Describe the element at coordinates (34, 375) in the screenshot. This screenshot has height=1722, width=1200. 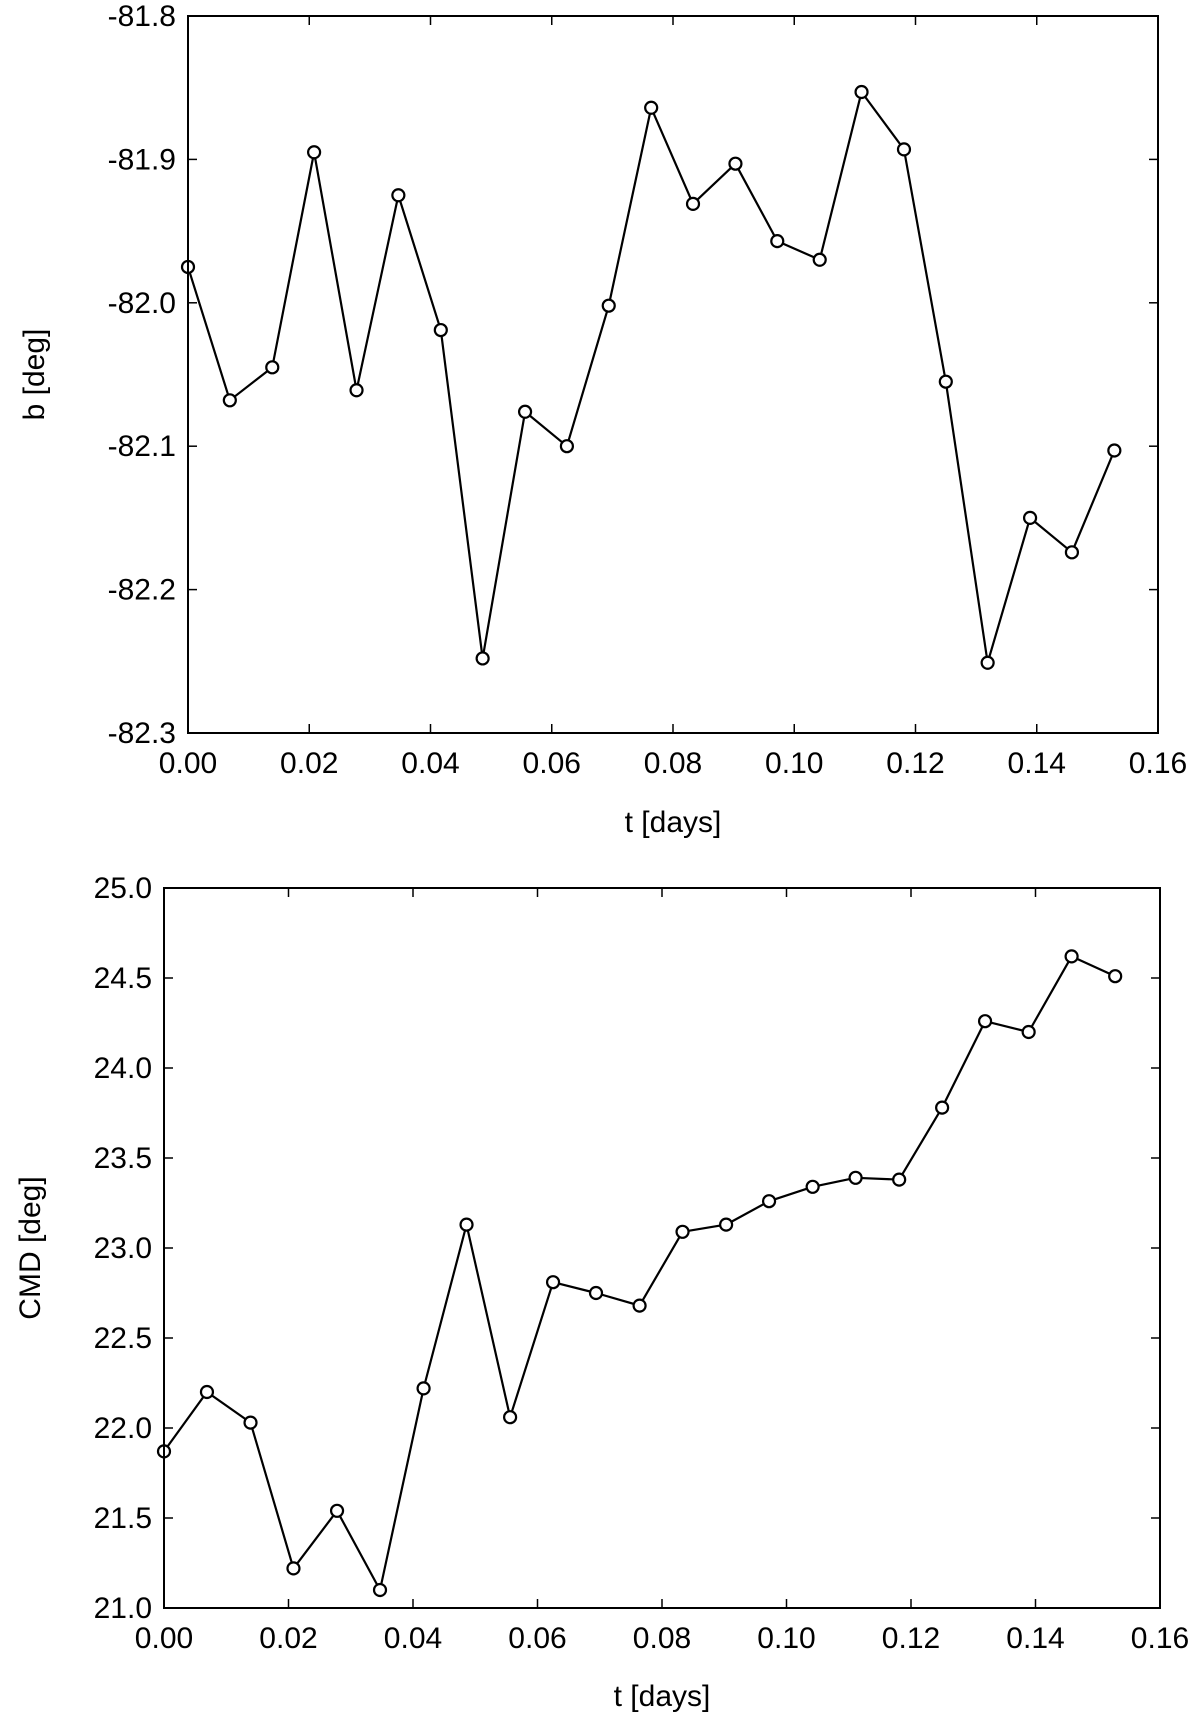
I see `chart-b-y-axis-label: b [deg]` at that location.